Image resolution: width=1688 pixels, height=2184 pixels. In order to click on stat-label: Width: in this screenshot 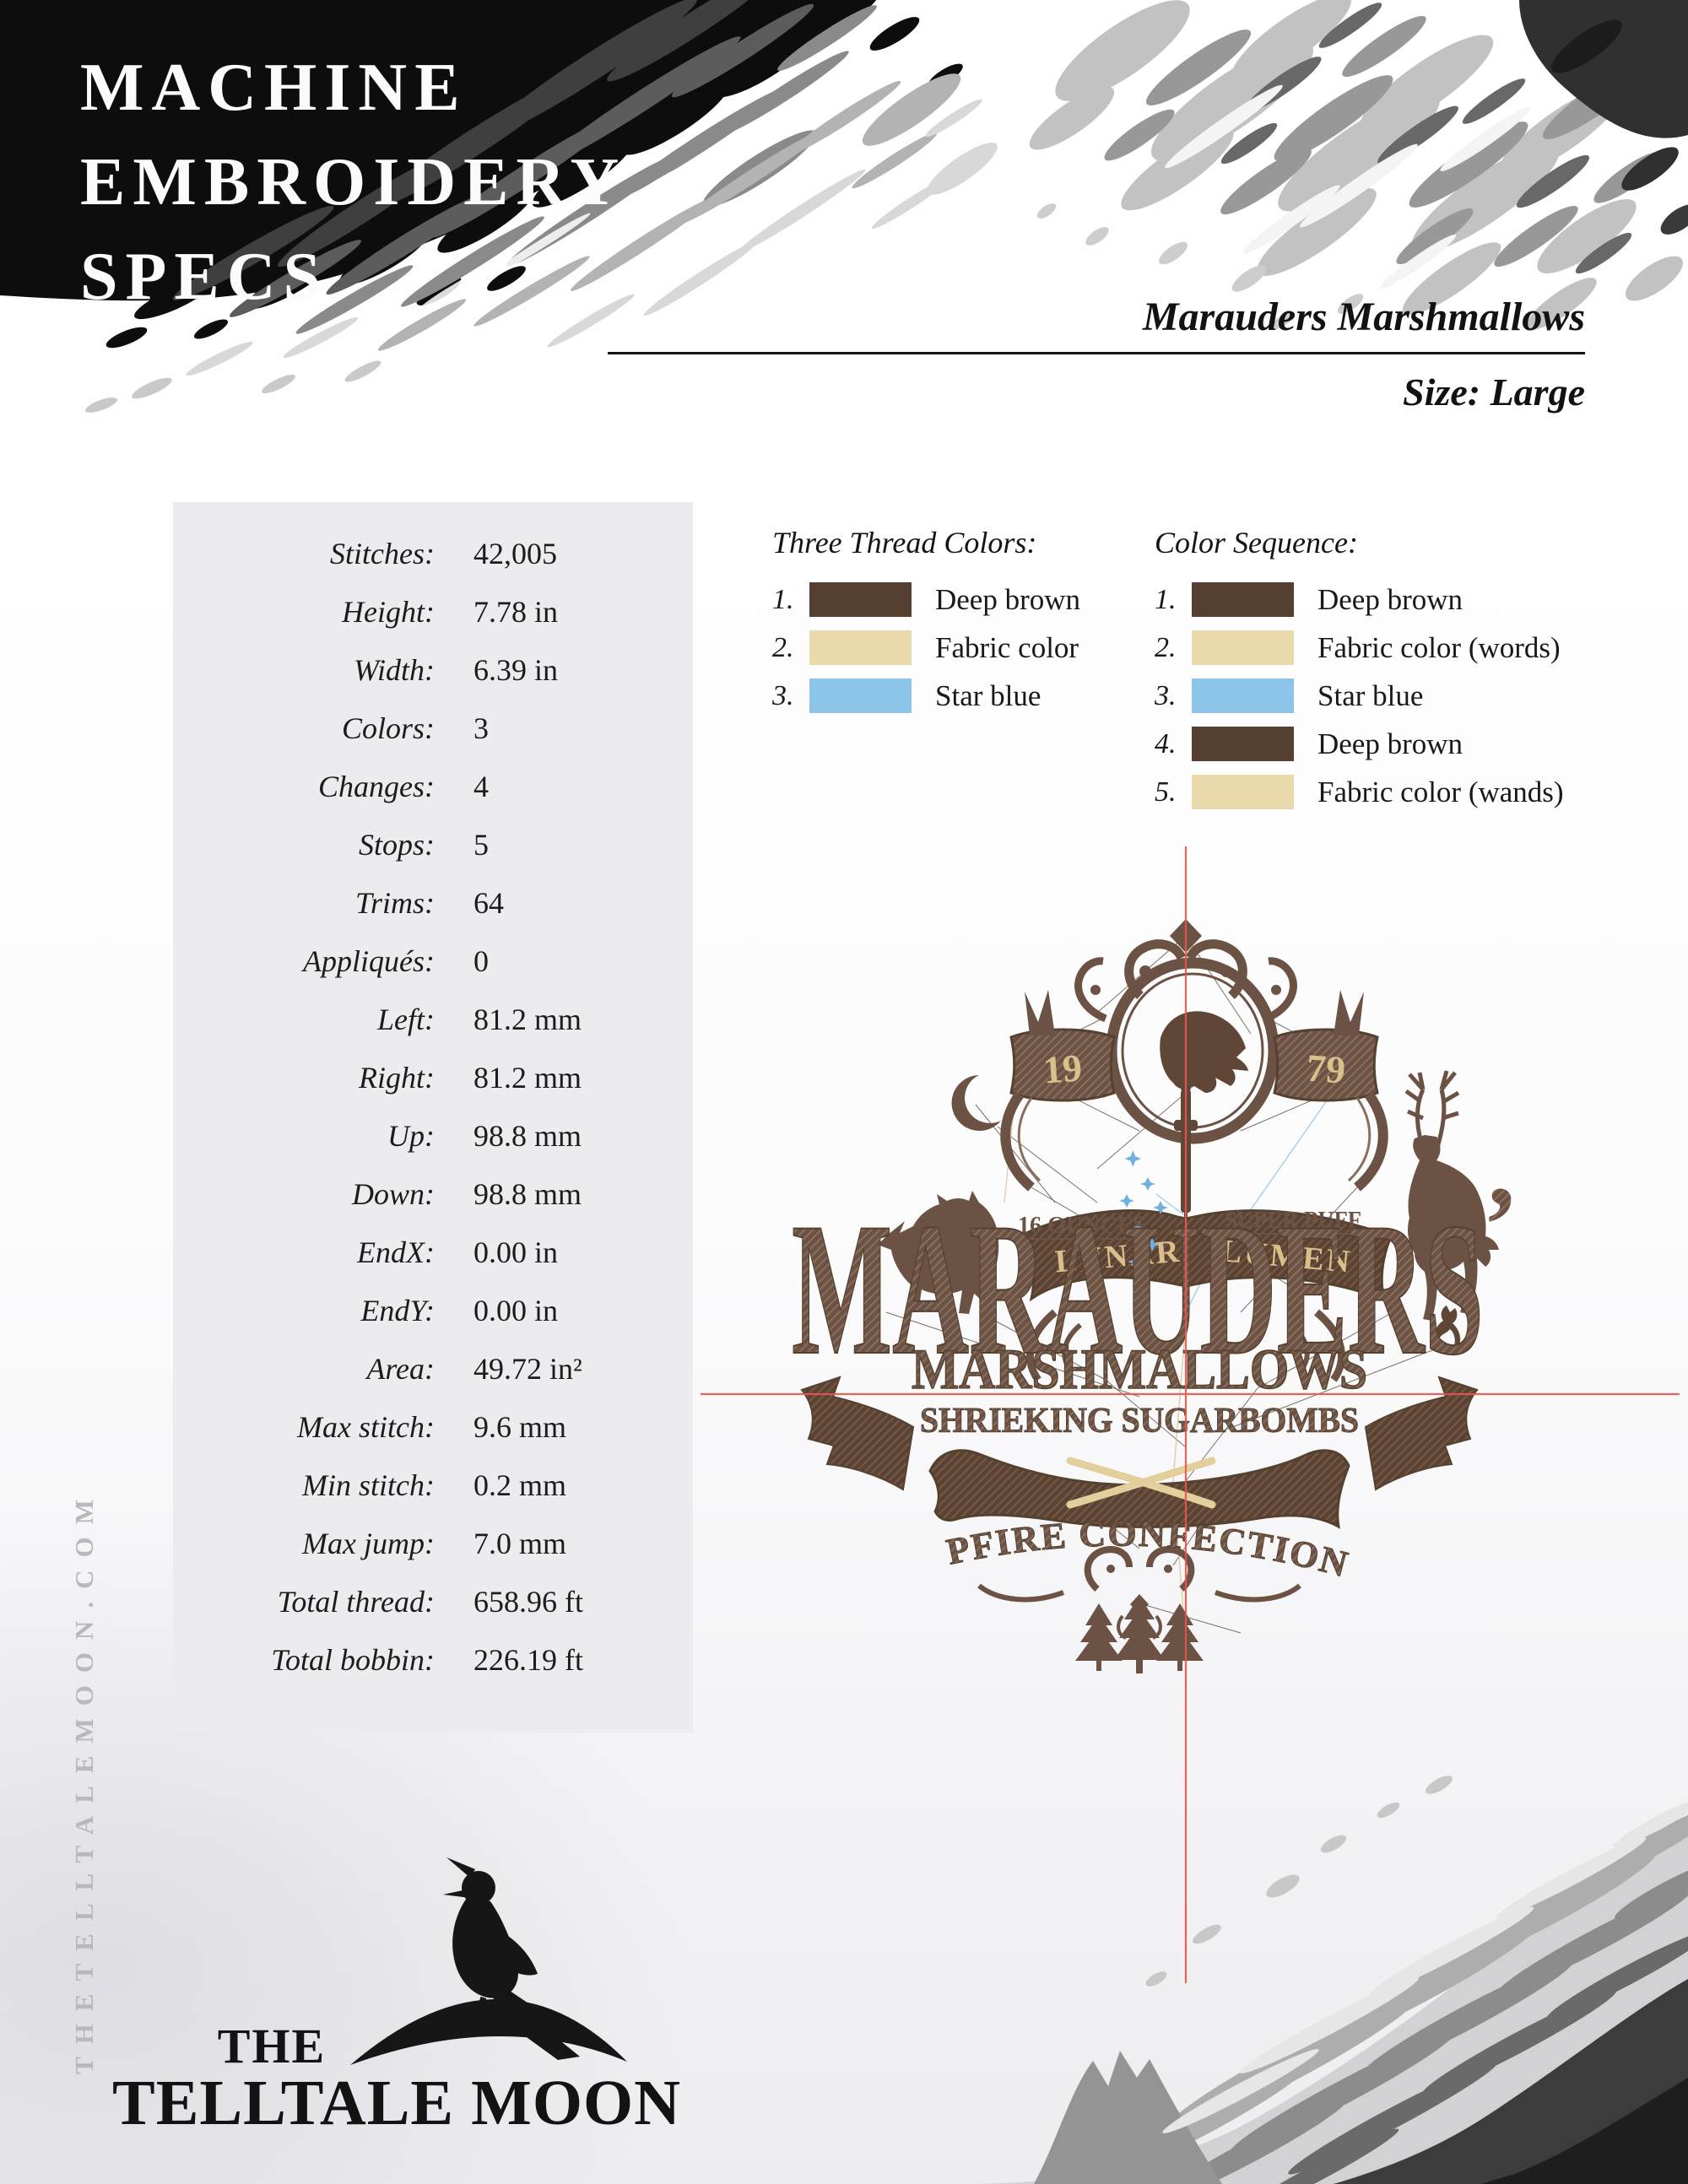, I will do `click(394, 670)`.